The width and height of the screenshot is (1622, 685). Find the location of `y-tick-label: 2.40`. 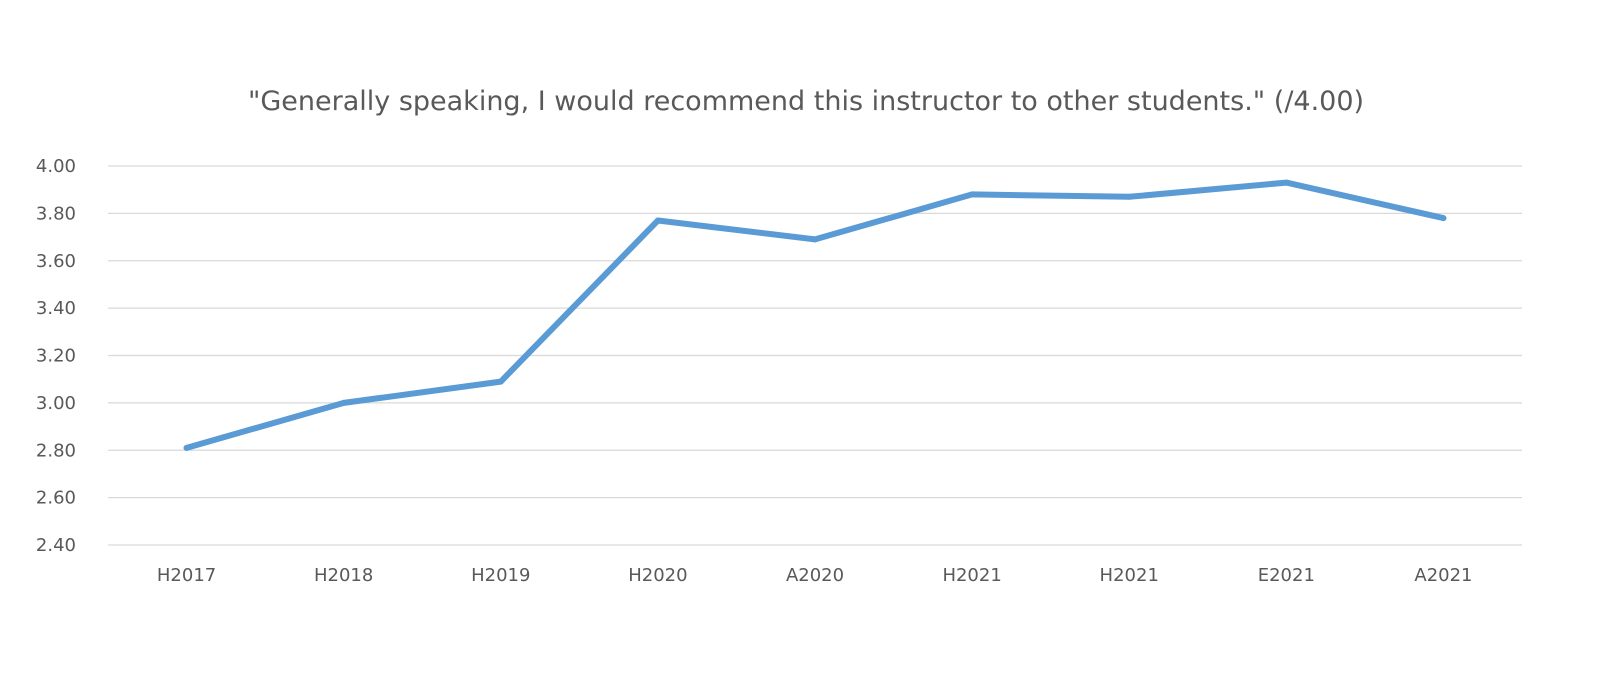

y-tick-label: 2.40 is located at coordinates (56, 545).